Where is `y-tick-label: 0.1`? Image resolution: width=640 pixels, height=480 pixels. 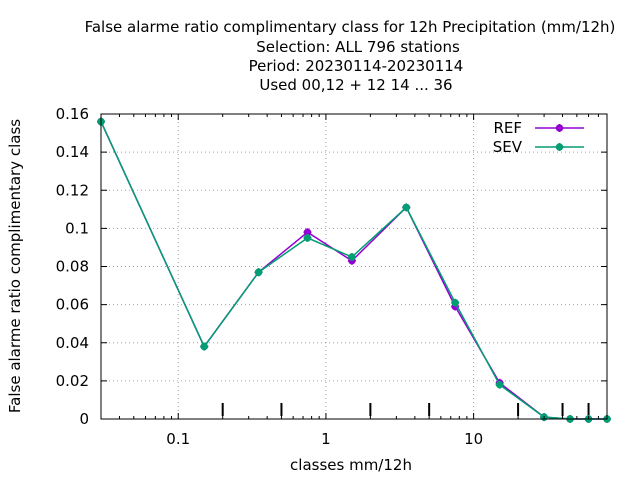
y-tick-label: 0.1 is located at coordinates (77, 228).